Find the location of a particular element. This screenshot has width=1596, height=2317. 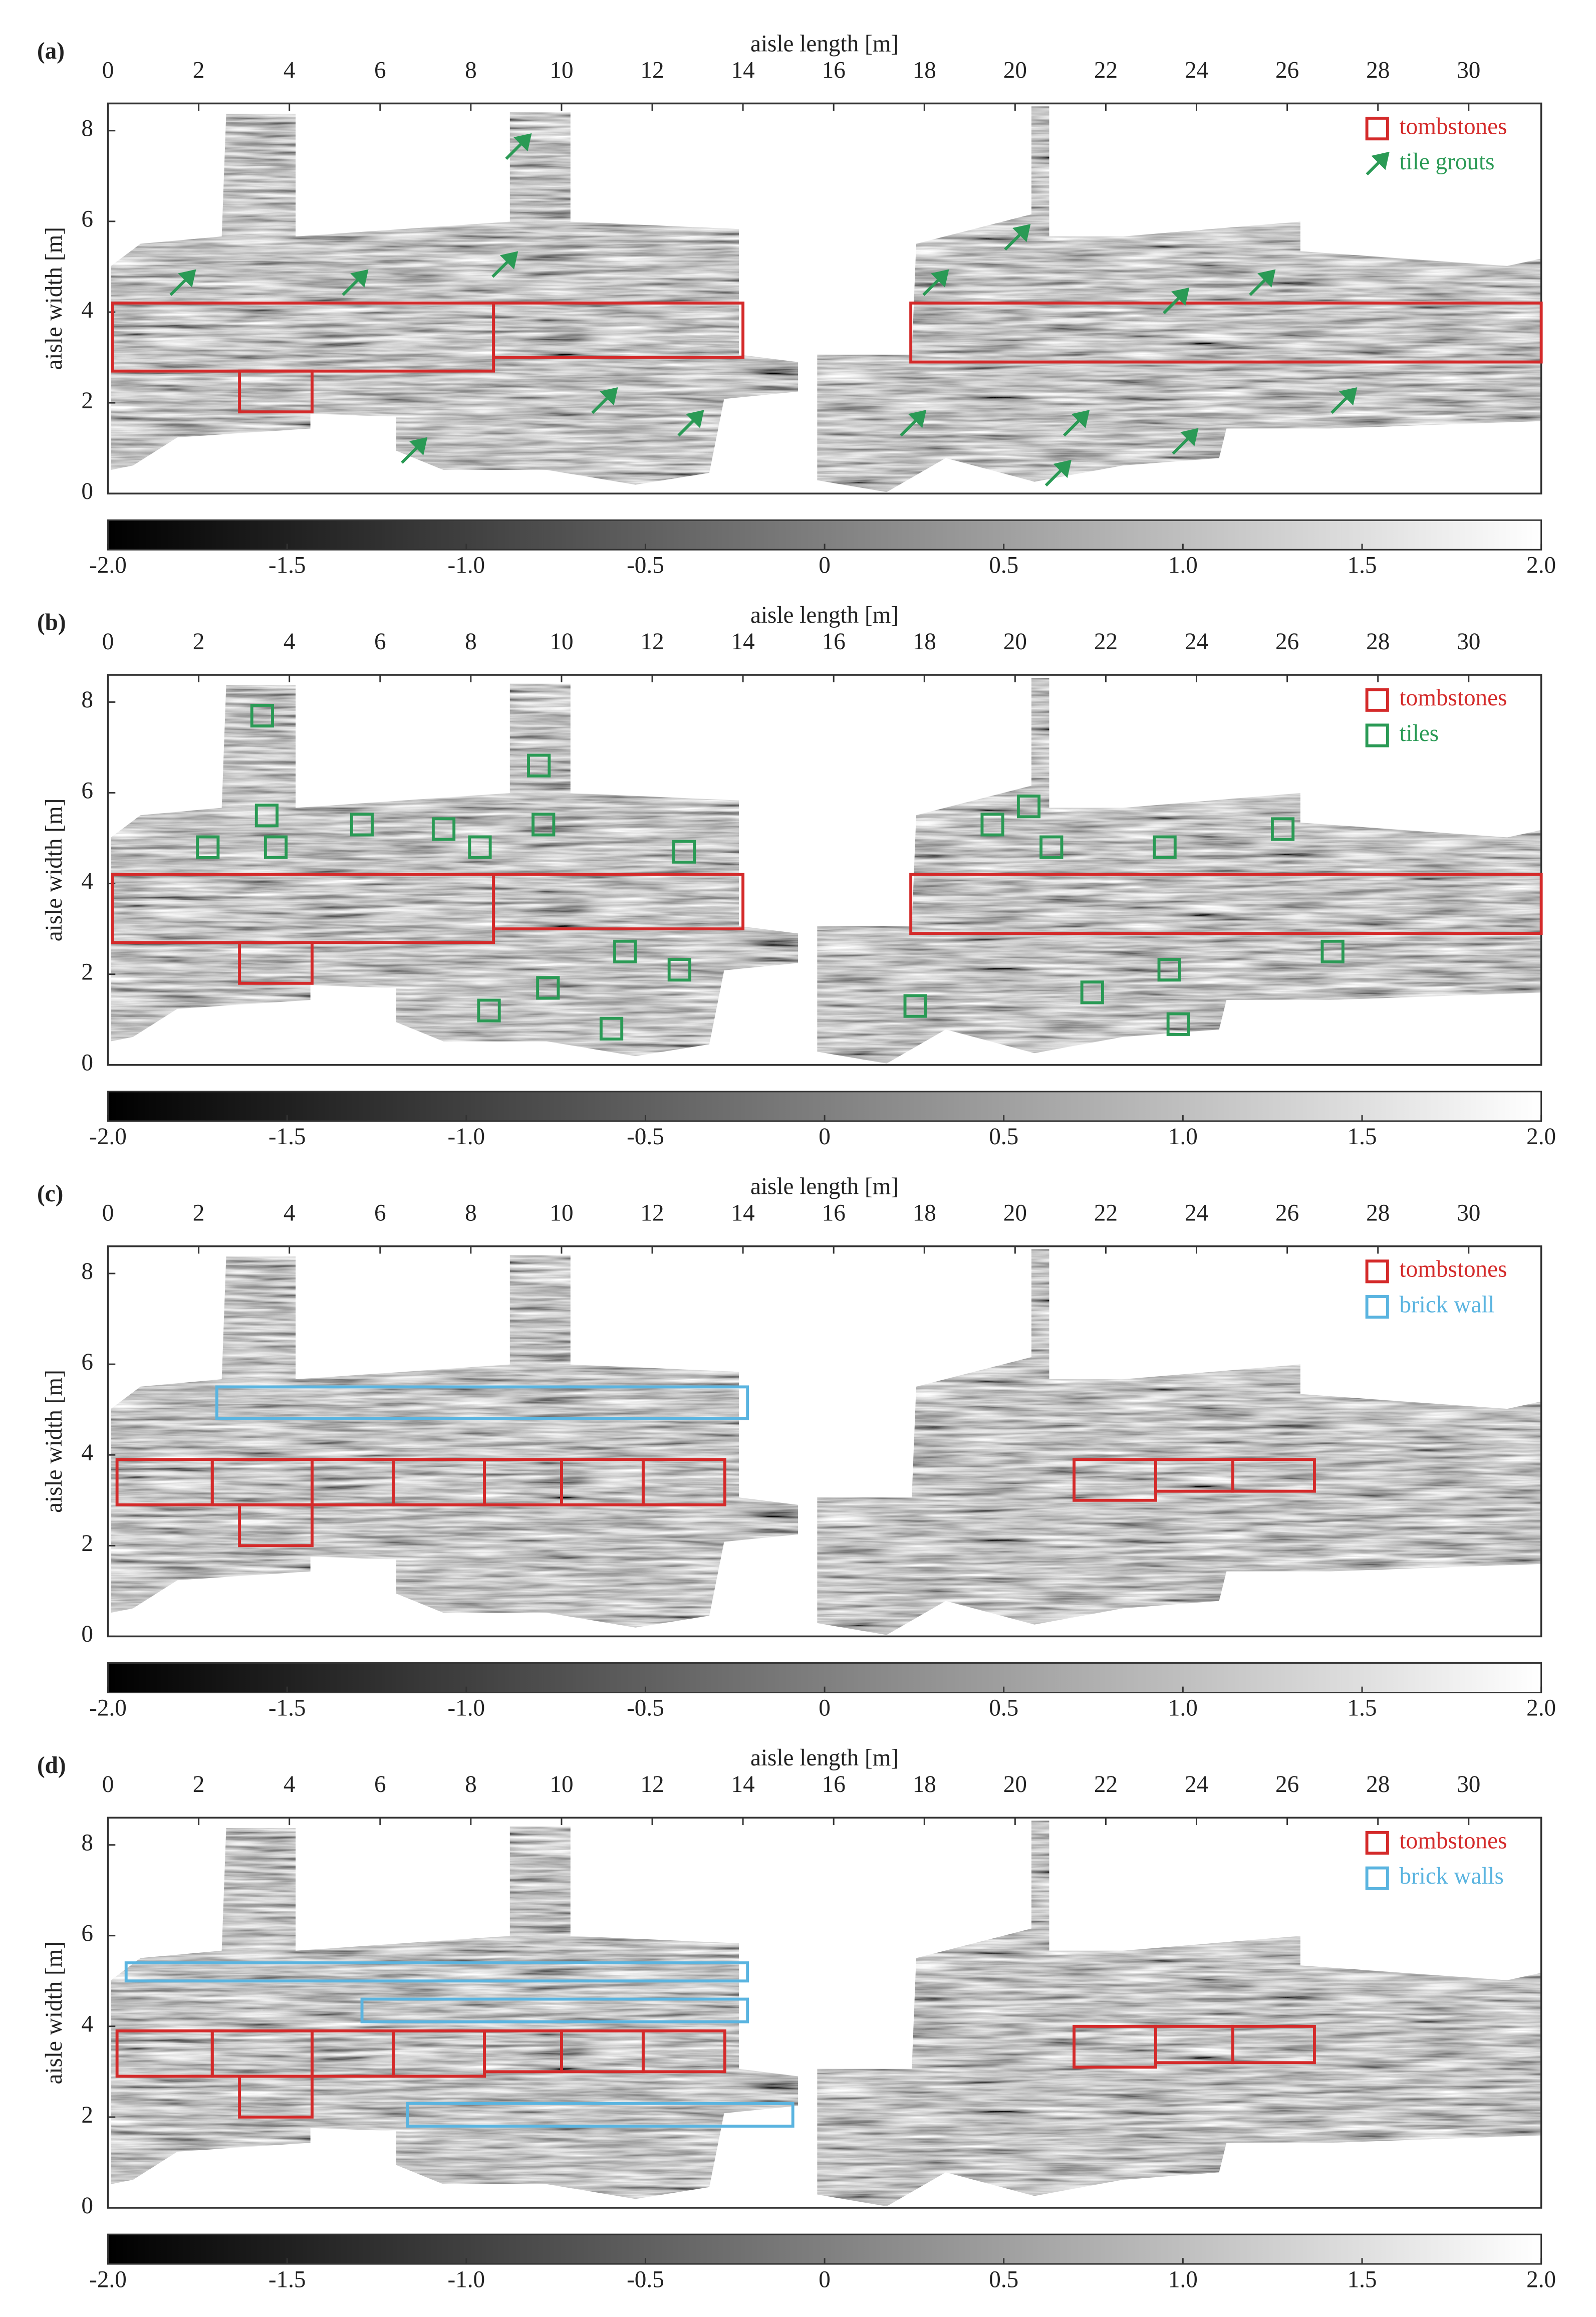

colorbar-tick-label: -1.5 is located at coordinates (287, 2279).